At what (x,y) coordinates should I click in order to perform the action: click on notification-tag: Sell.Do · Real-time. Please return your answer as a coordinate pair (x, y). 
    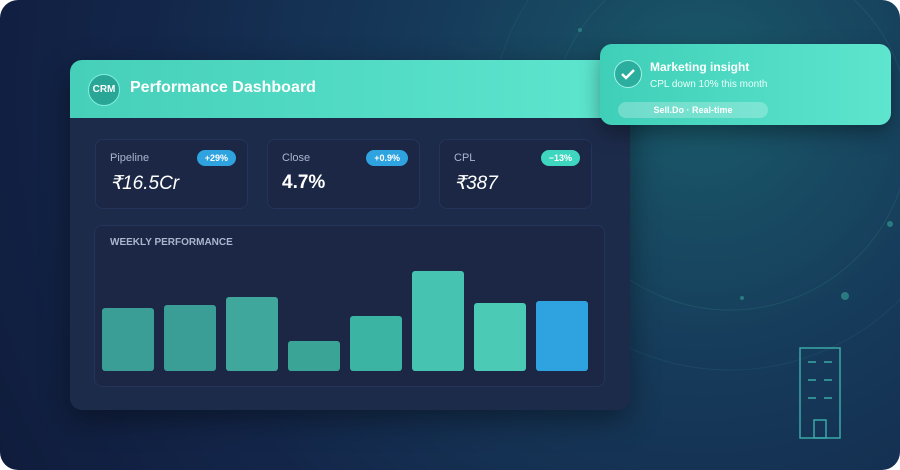
    Looking at the image, I should click on (693, 110).